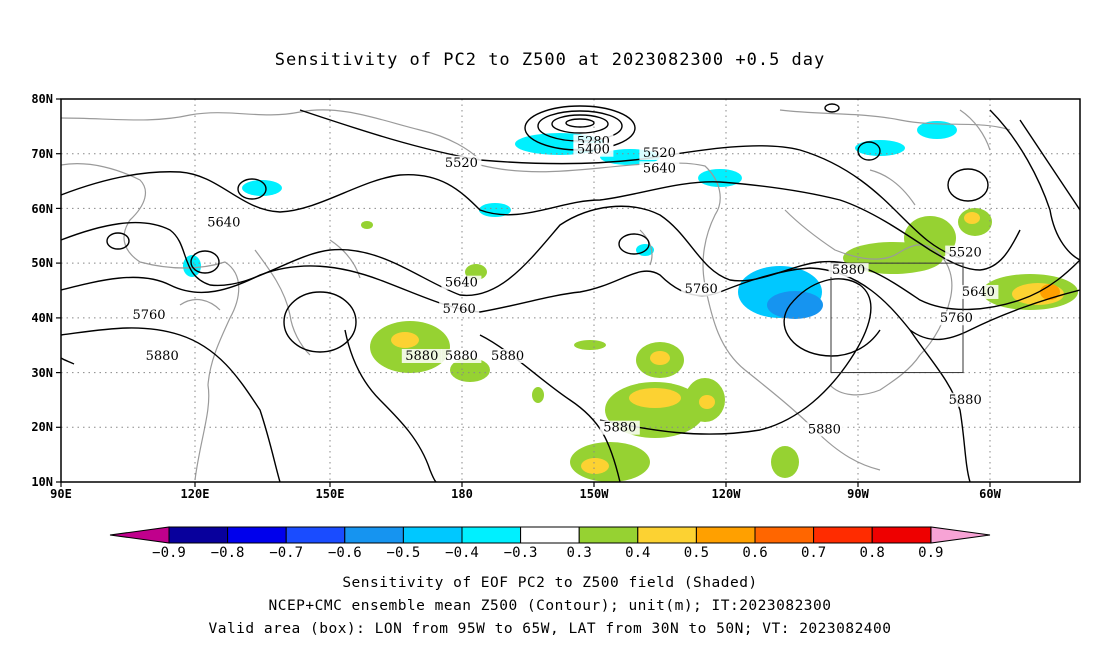 This screenshot has height=650, width=1100. Describe the element at coordinates (286, 553) in the screenshot. I see `colorbar-label: −0.7` at that location.